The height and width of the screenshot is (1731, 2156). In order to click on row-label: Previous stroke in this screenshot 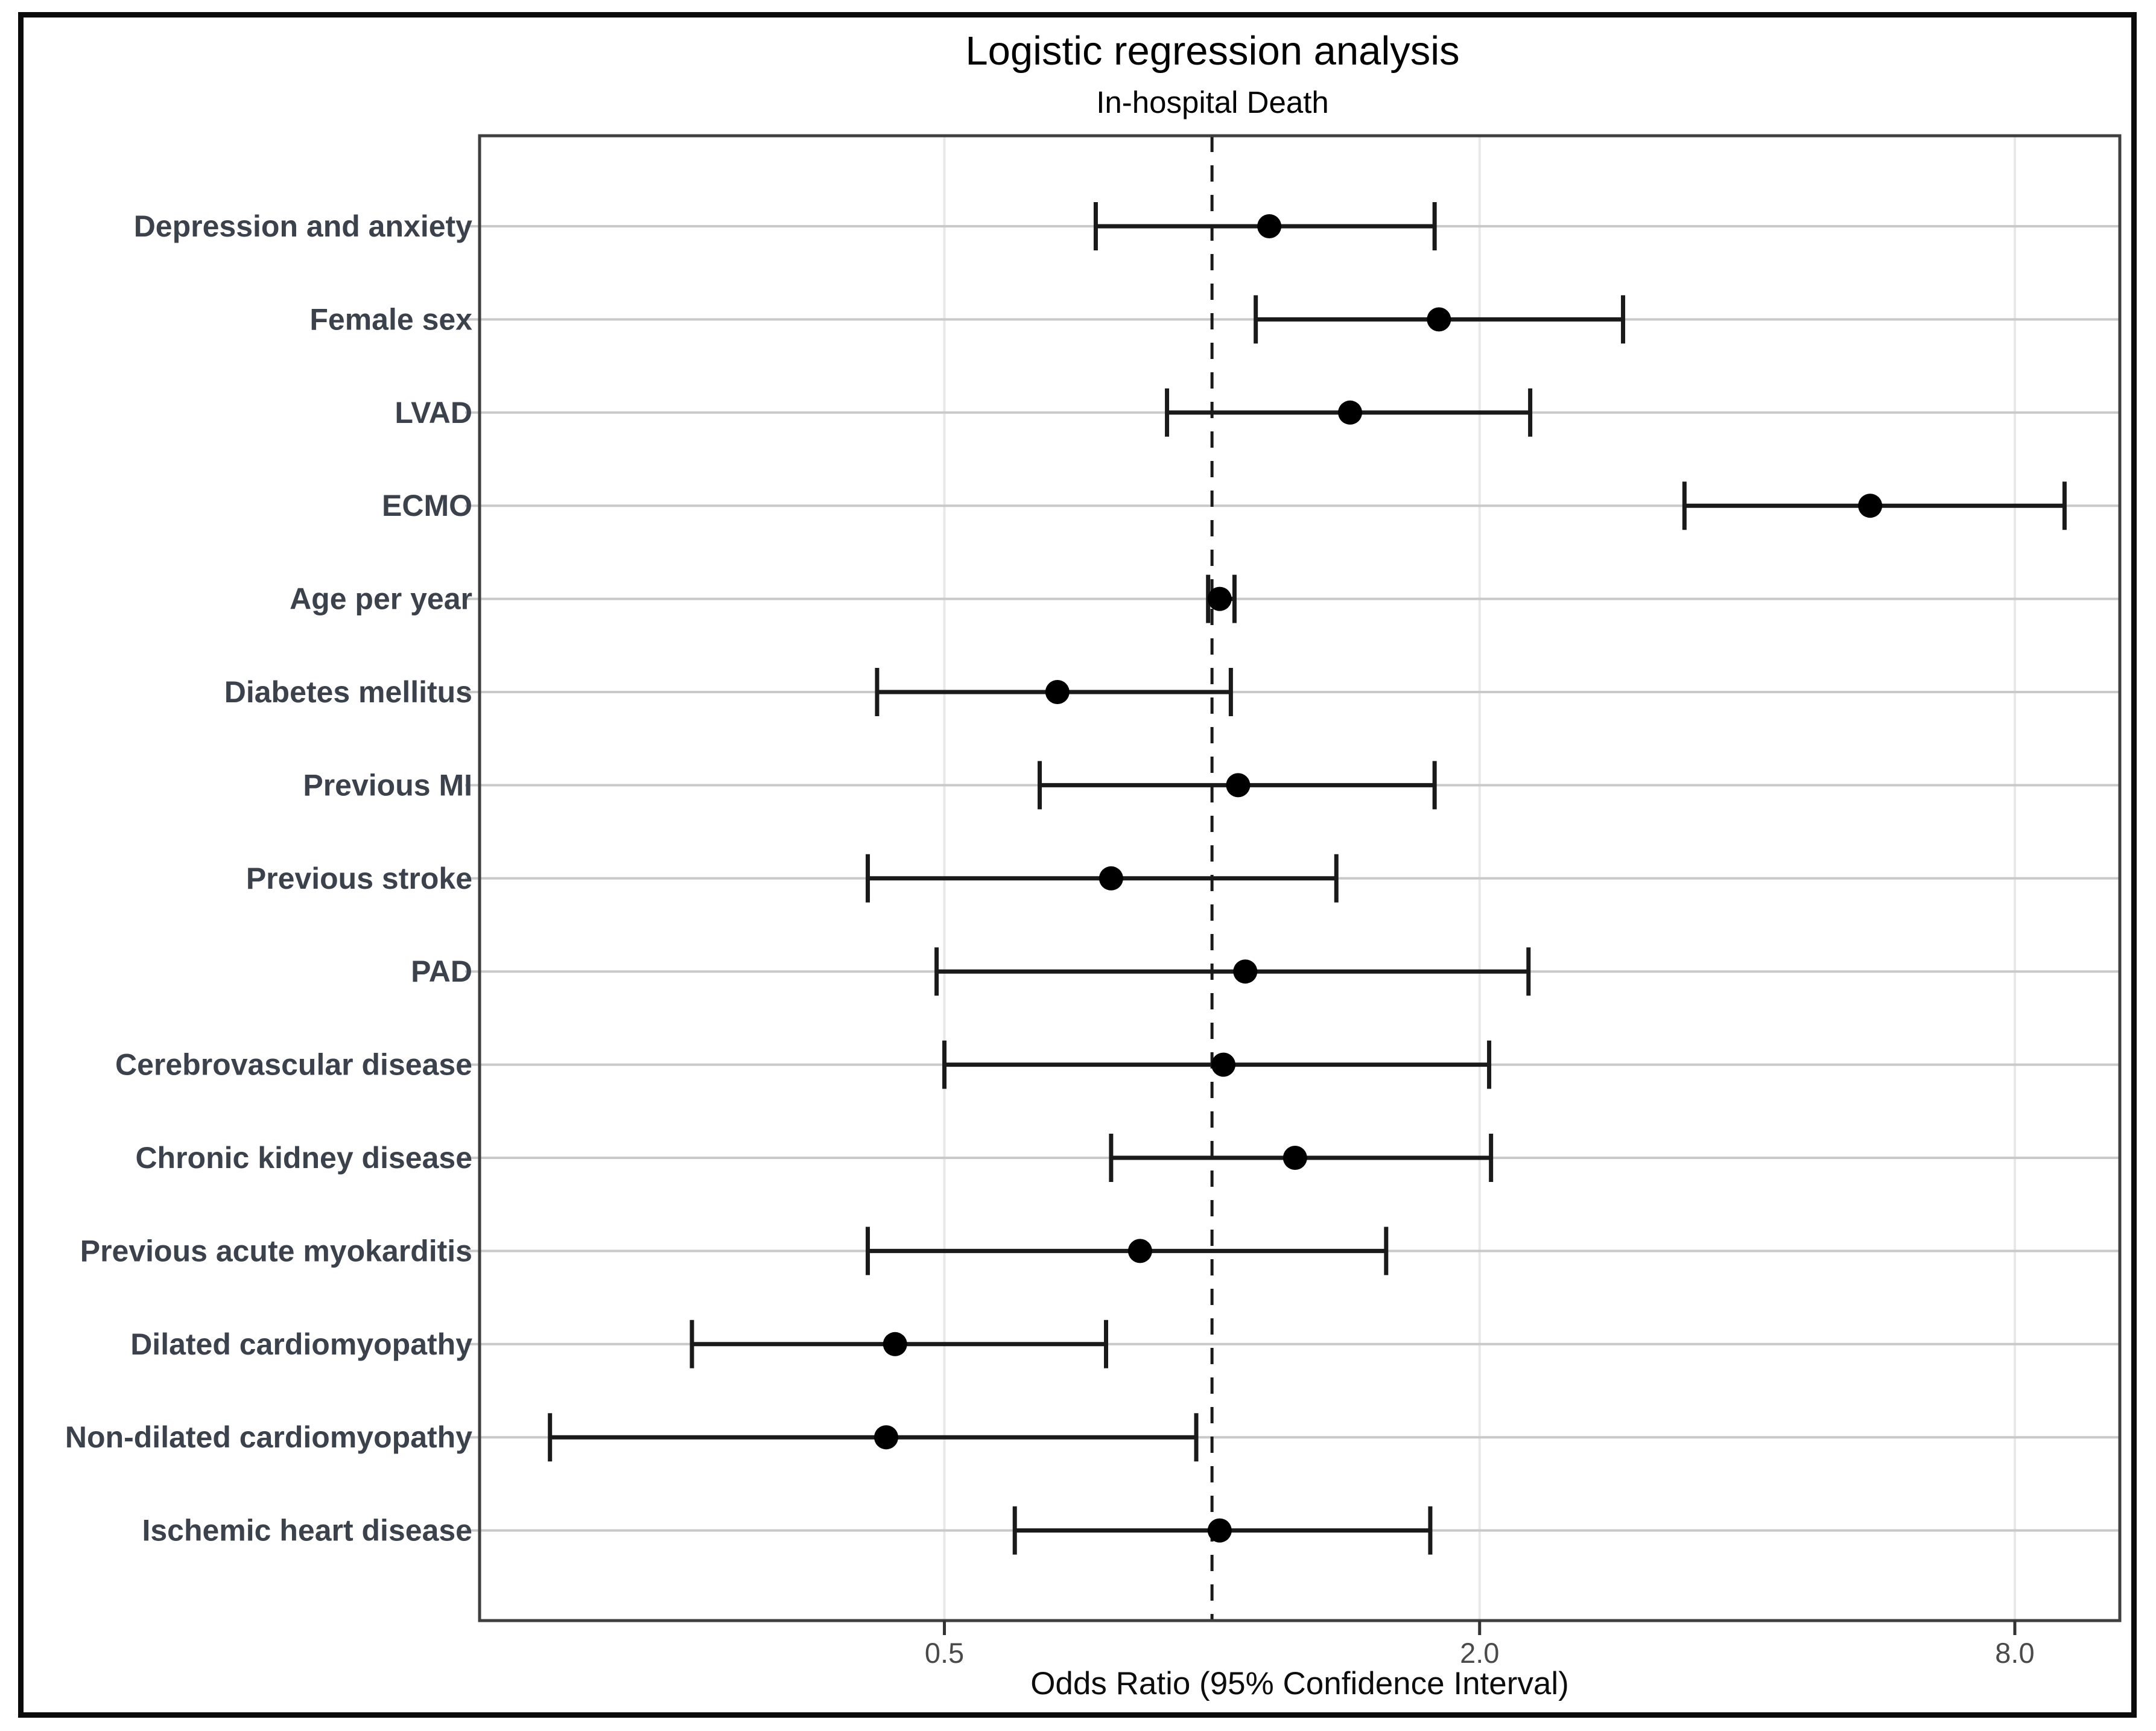, I will do `click(359, 878)`.